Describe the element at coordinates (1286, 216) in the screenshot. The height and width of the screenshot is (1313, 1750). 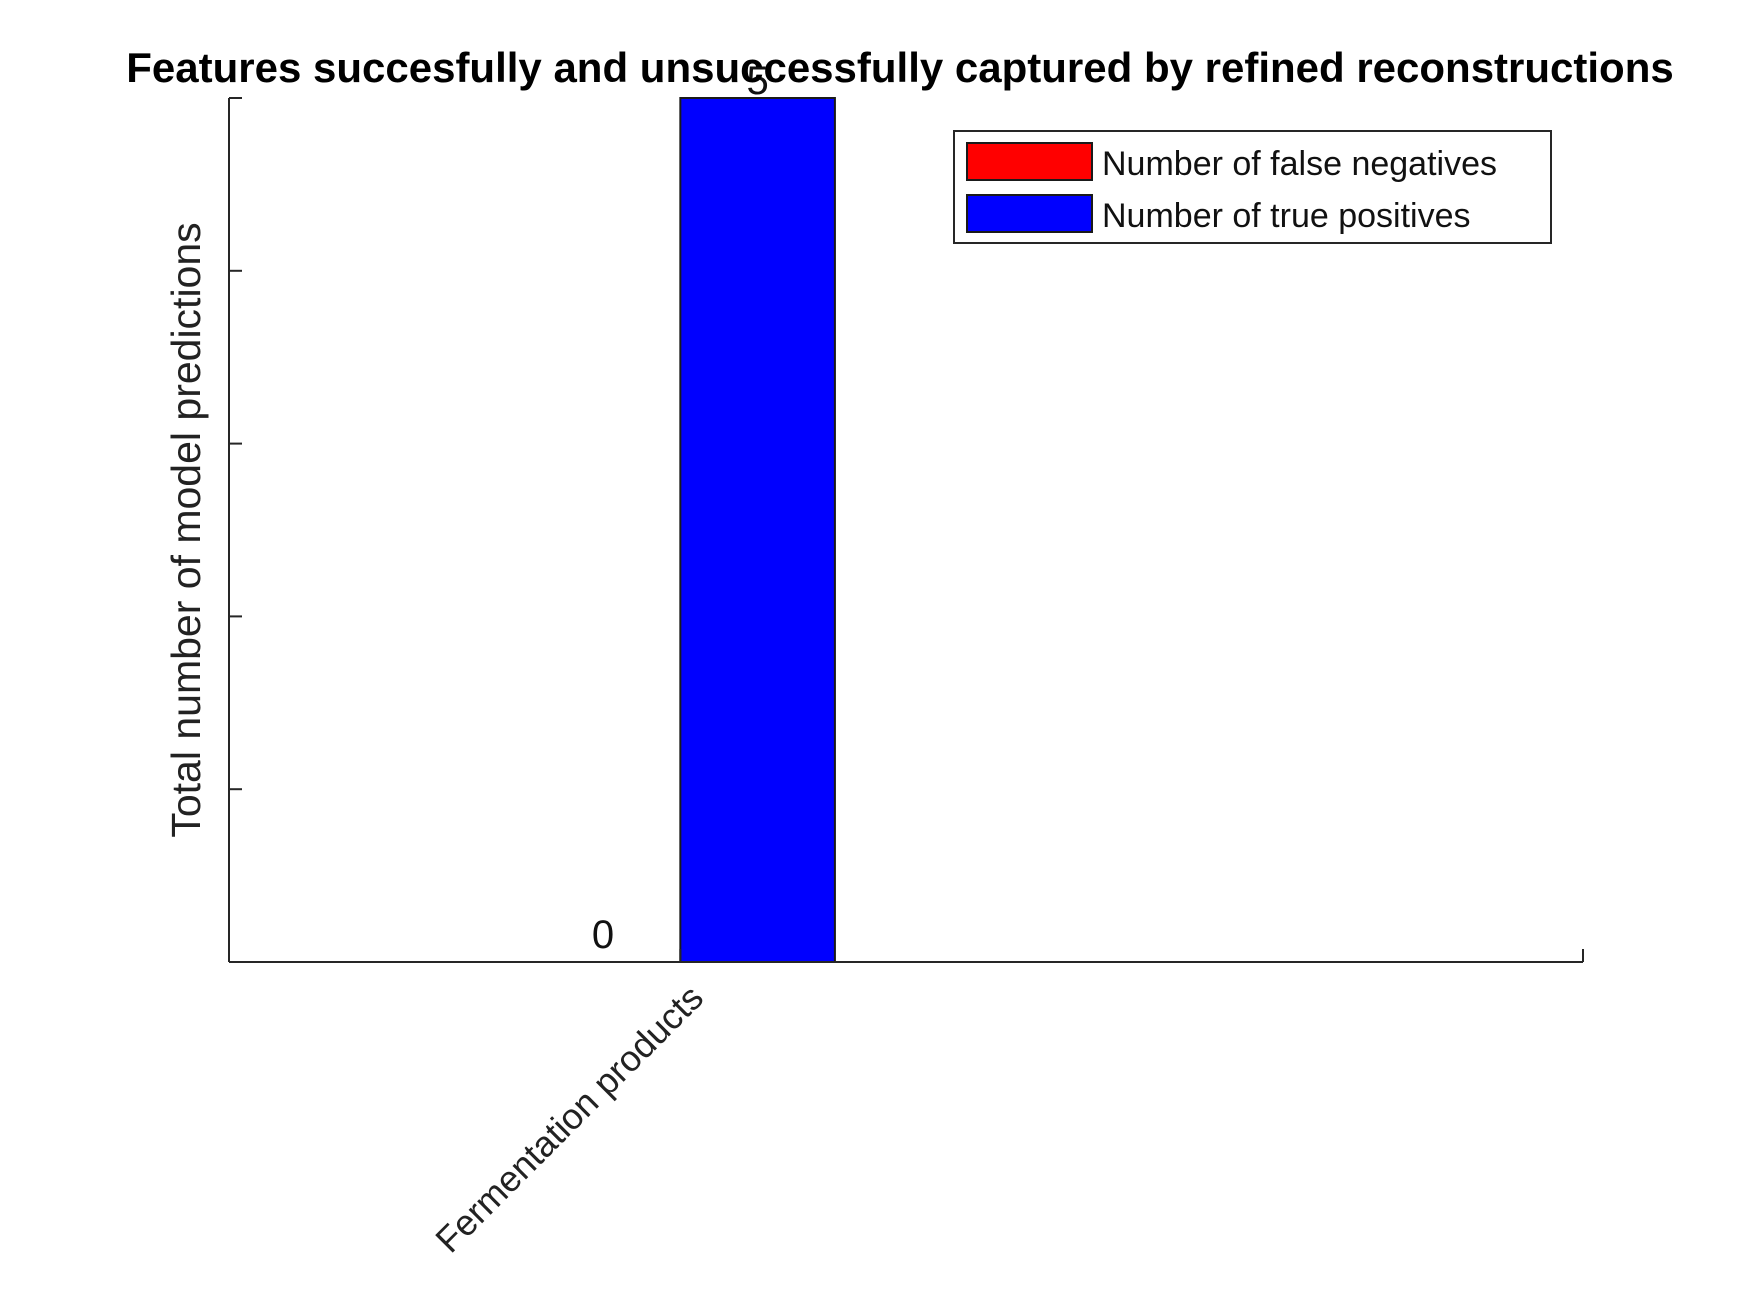
I see `legend-label-true-positives: Number of true positives` at that location.